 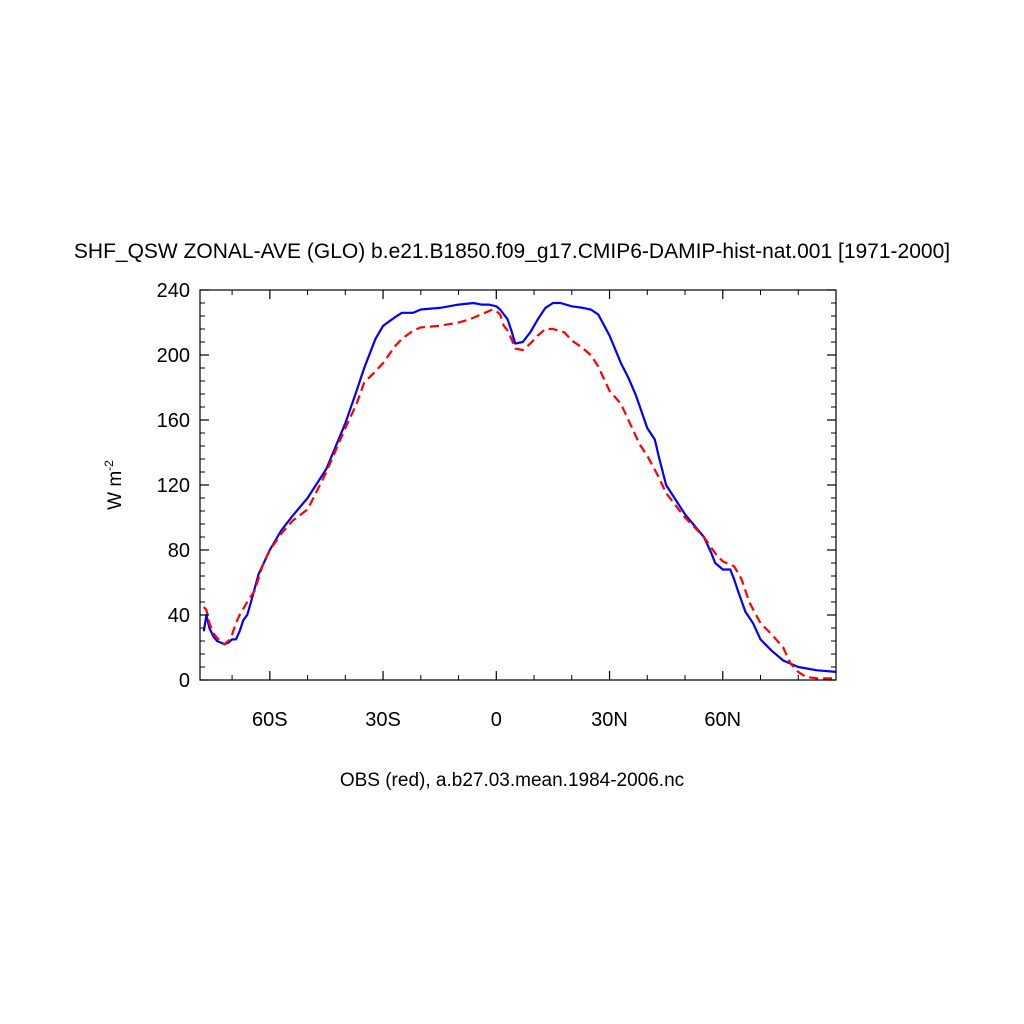 What do you see at coordinates (109, 465) in the screenshot?
I see `y-axis-label-exponent: -2` at bounding box center [109, 465].